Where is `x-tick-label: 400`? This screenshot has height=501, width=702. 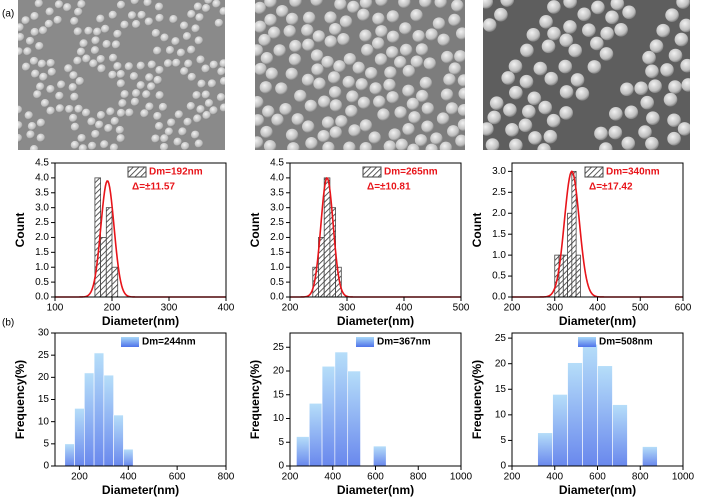 x-tick-label: 400 is located at coordinates (332, 477).